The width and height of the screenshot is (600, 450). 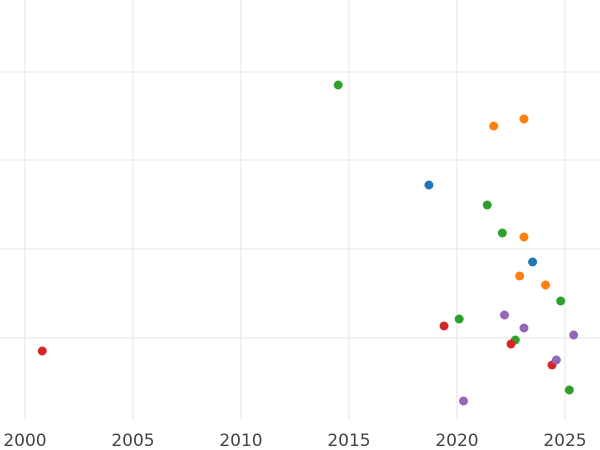 What do you see at coordinates (348, 440) in the screenshot?
I see `x-tick-label: 2015` at bounding box center [348, 440].